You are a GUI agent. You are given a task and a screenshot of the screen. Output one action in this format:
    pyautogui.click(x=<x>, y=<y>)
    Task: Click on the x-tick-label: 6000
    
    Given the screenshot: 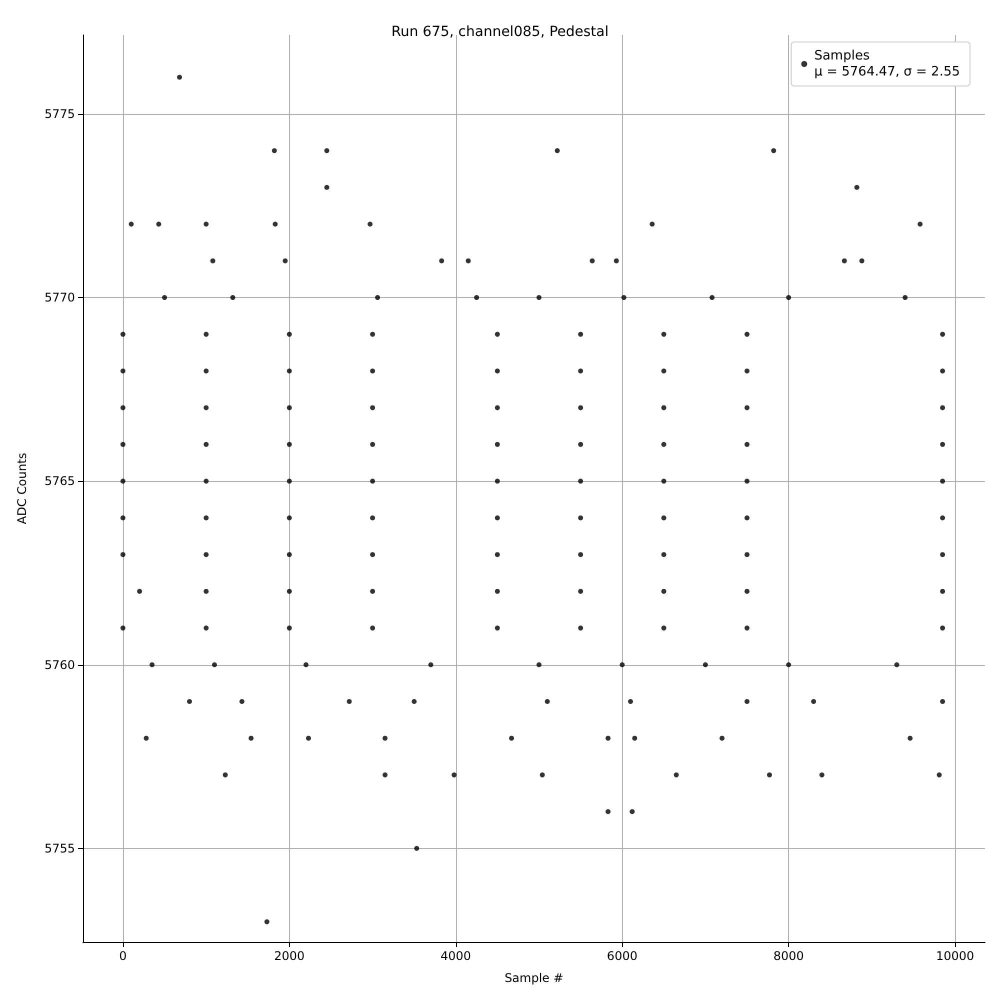 What is the action you would take?
    pyautogui.click(x=622, y=956)
    